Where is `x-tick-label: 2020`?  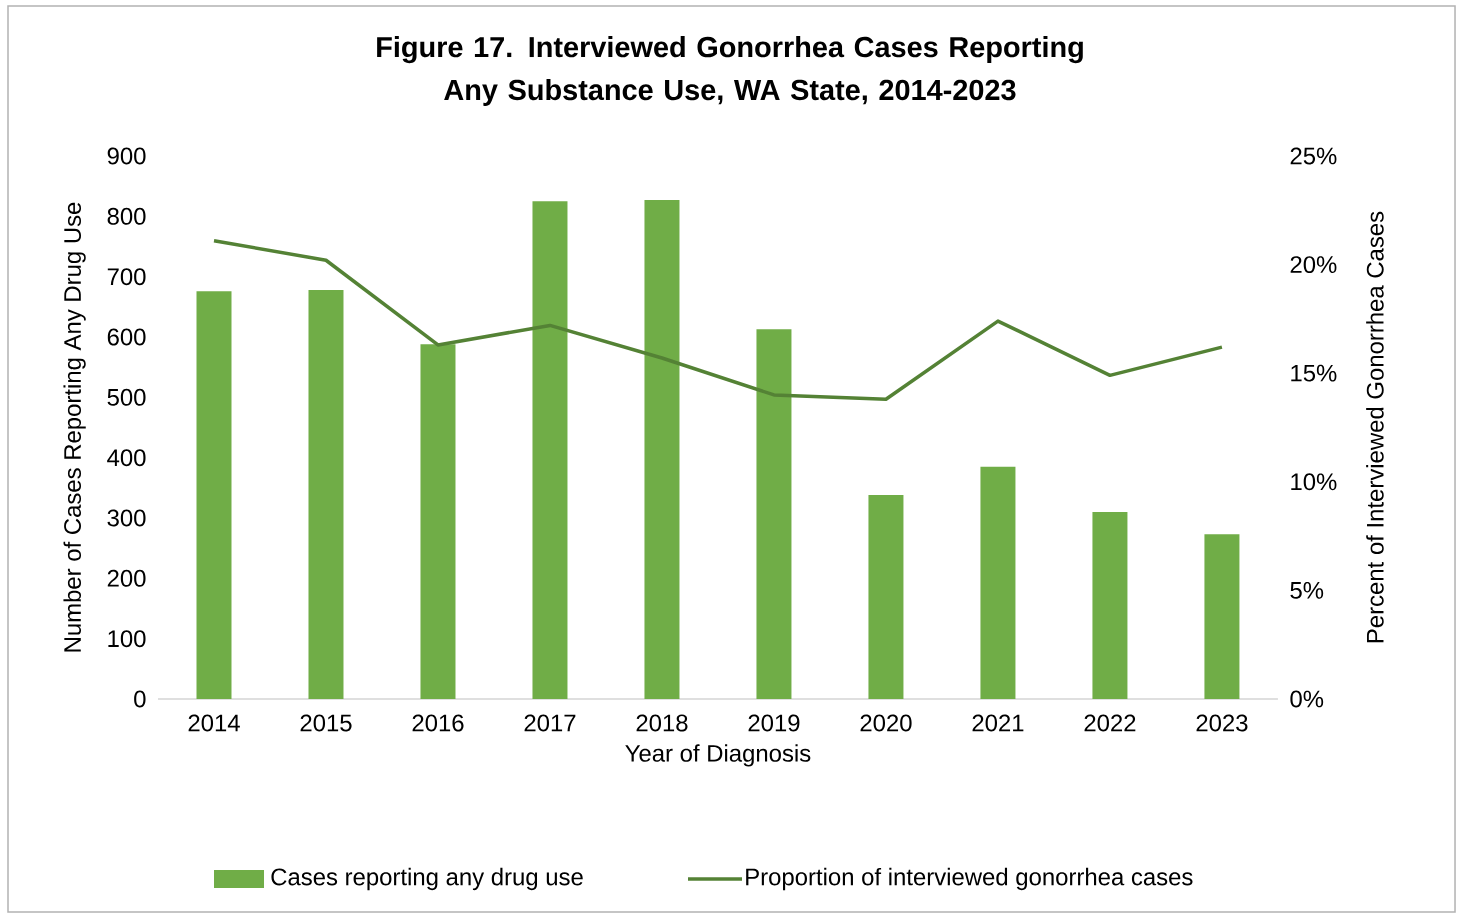
x-tick-label: 2020 is located at coordinates (886, 723).